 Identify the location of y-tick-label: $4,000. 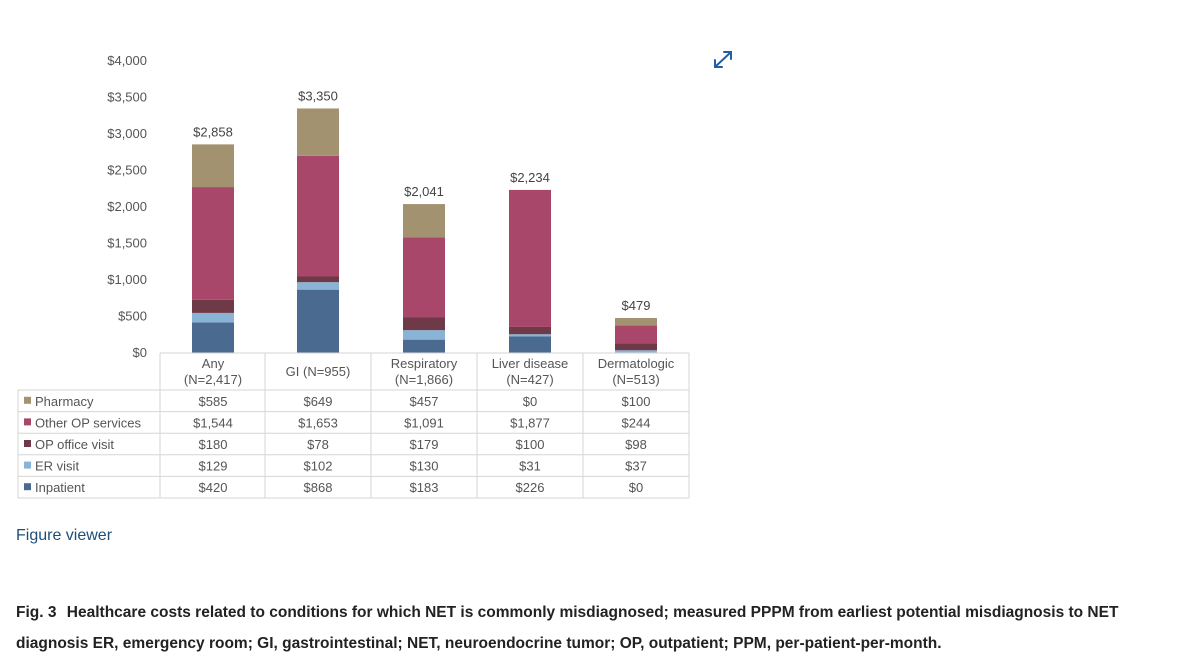
(127, 60).